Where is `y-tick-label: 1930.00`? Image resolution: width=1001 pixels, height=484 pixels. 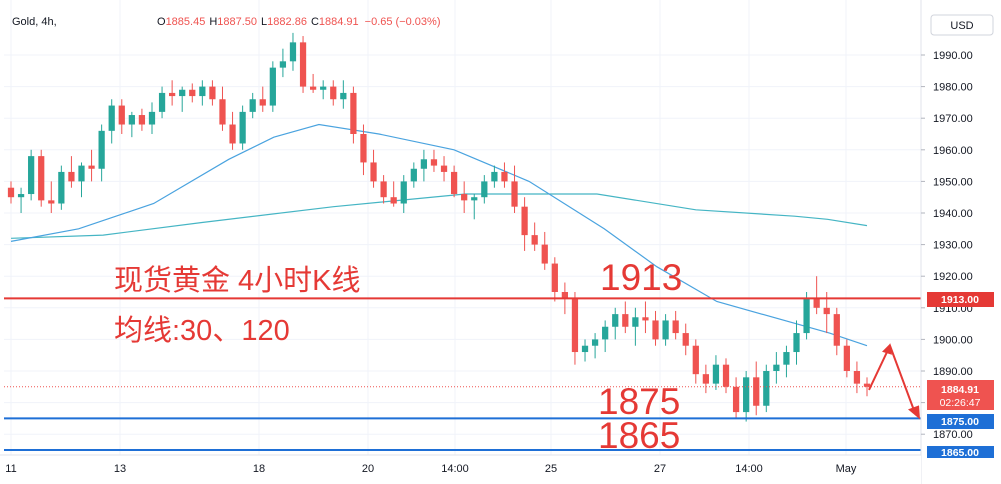
y-tick-label: 1930.00 is located at coordinates (953, 246).